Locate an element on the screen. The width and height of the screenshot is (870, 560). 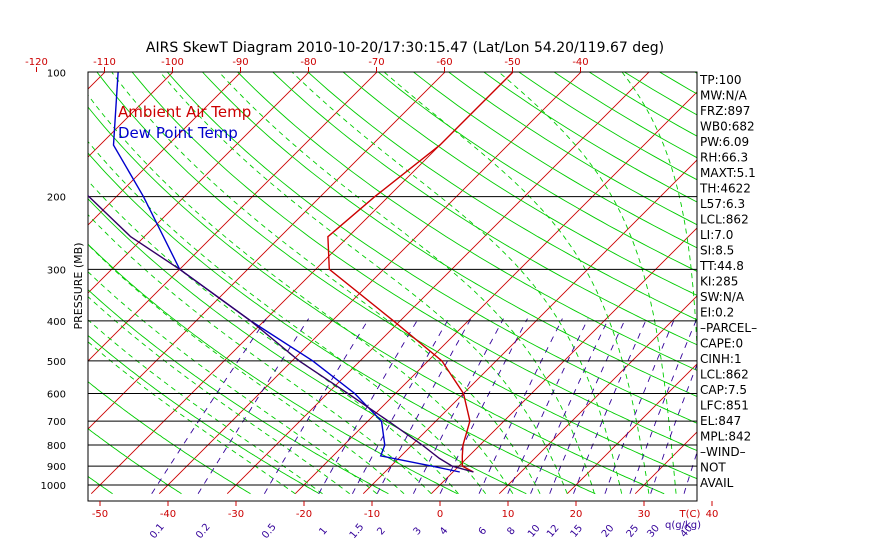
index-item: KI:285 is located at coordinates (719, 282).